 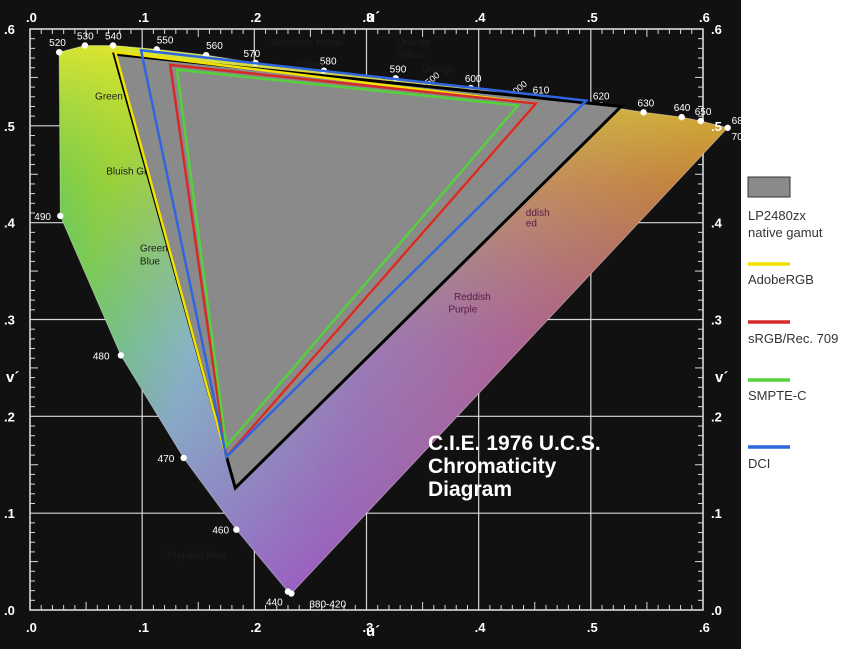 What do you see at coordinates (682, 108) in the screenshot?
I see `wavelength-label-640: 640` at bounding box center [682, 108].